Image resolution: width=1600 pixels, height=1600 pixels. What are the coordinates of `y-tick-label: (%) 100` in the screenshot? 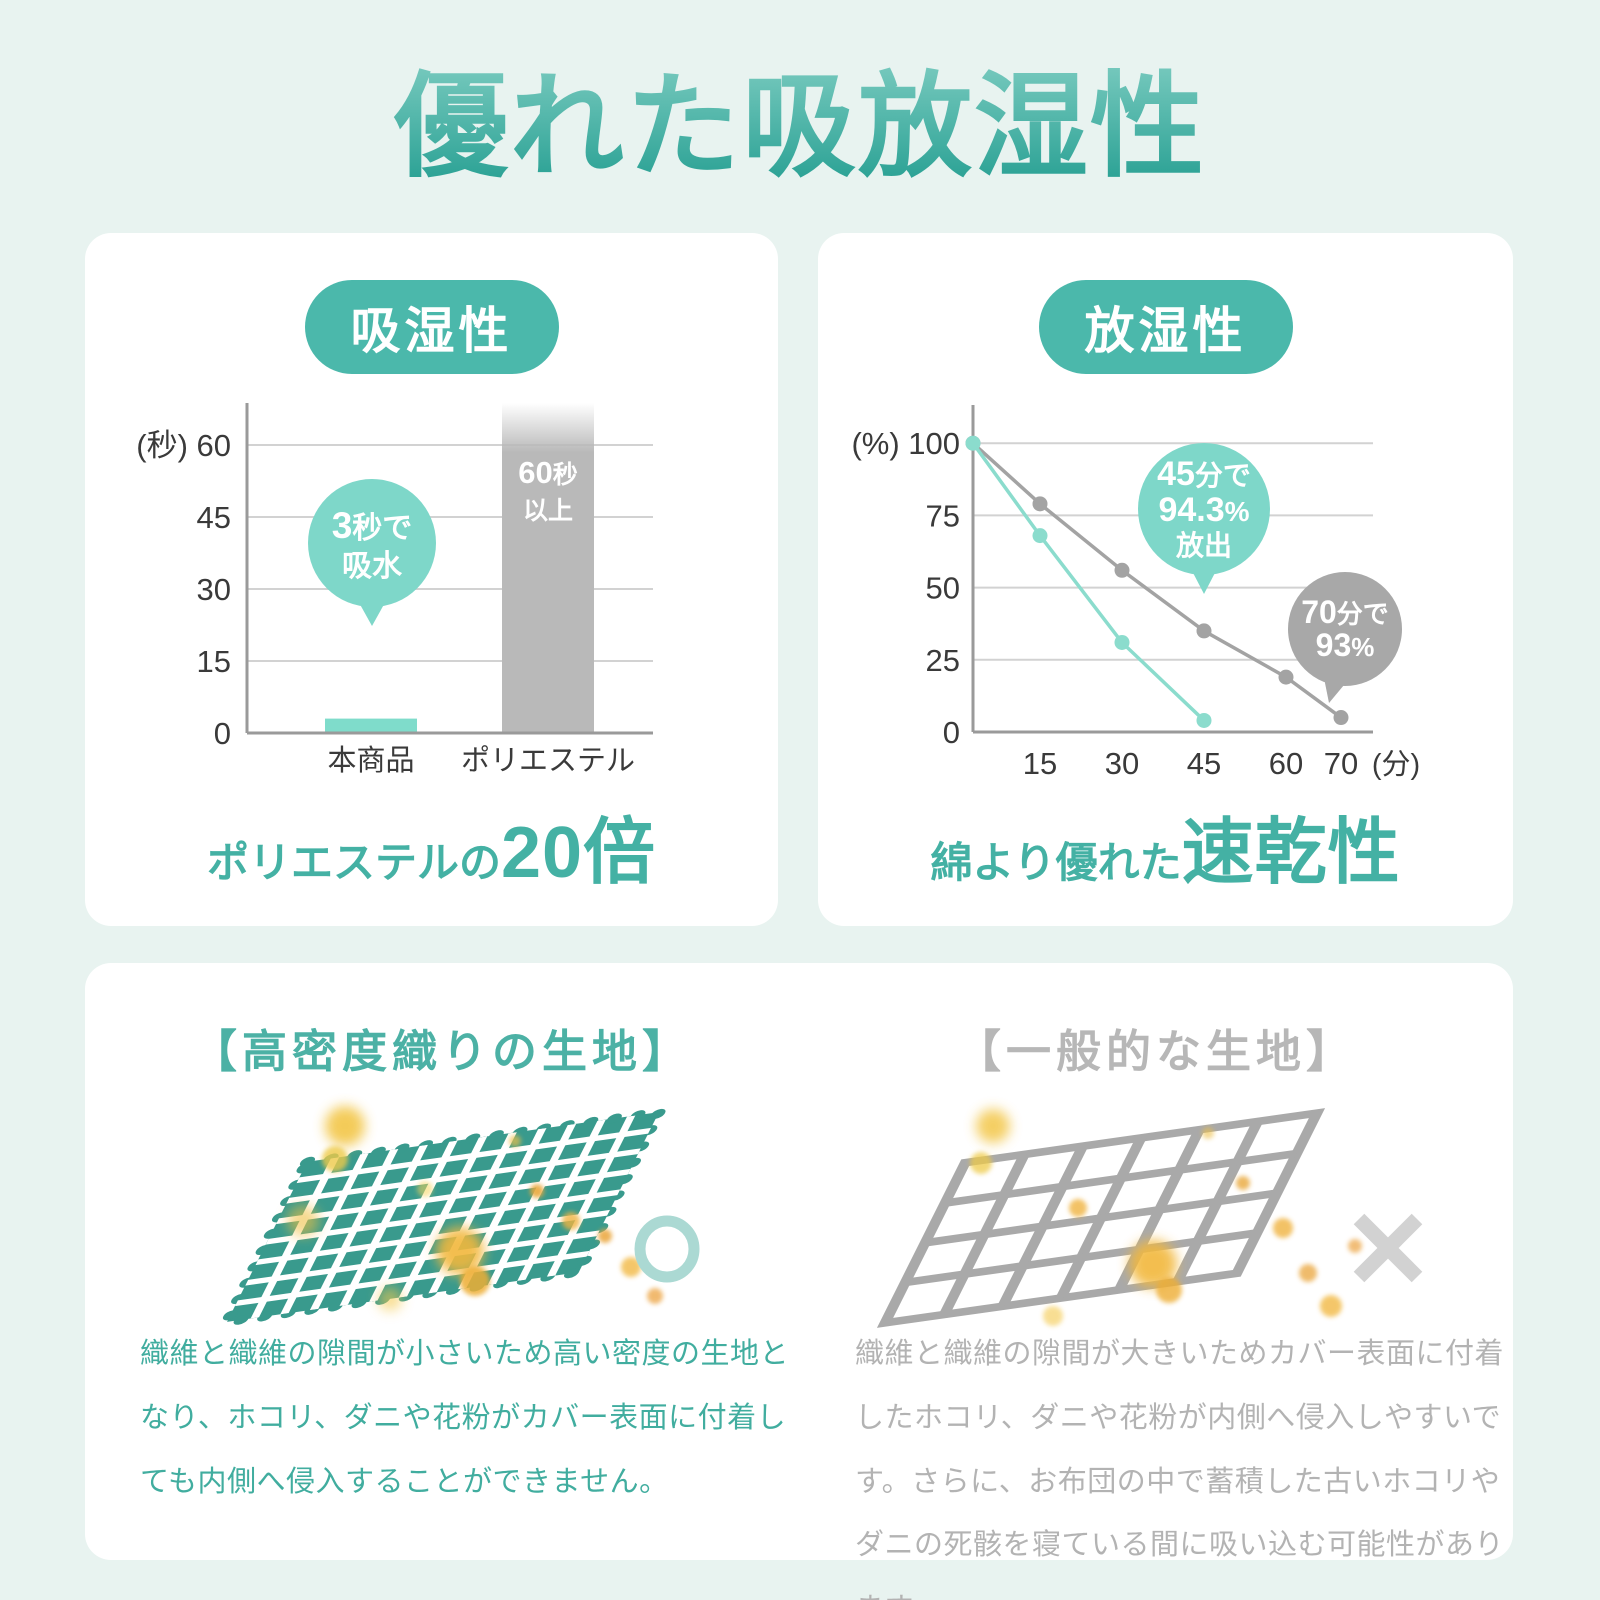 It's located at (905, 443).